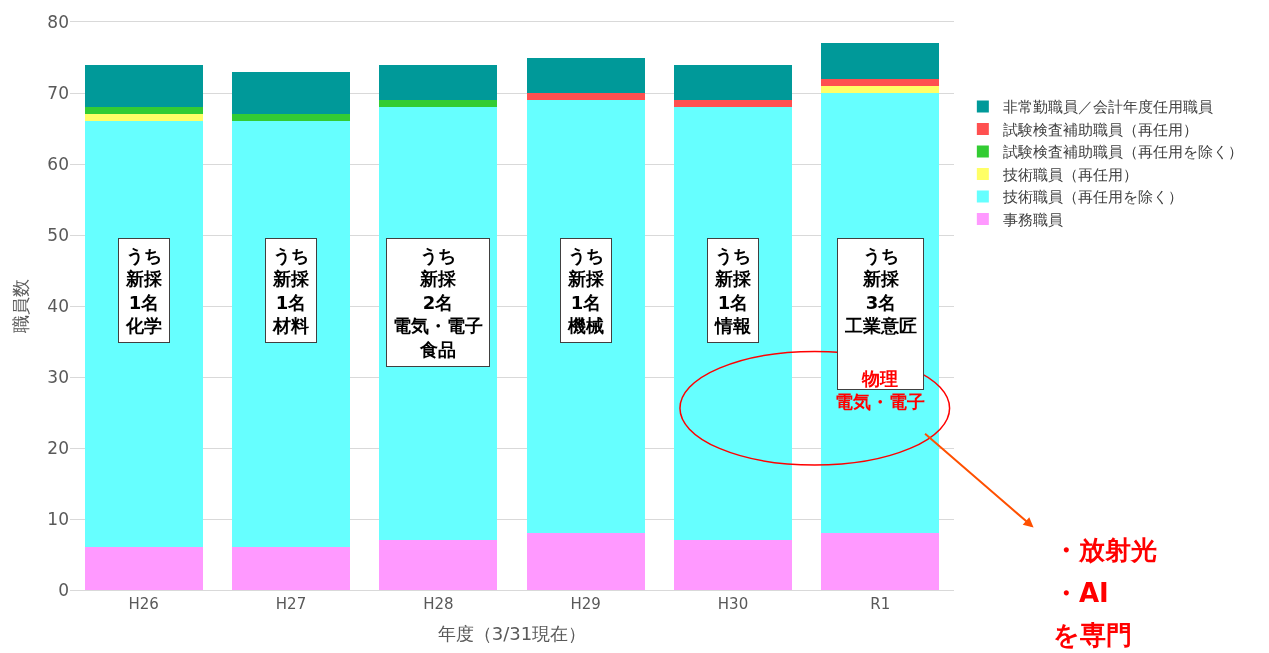  What do you see at coordinates (20, 306) in the screenshot?
I see `y-axis-title: 職員数` at bounding box center [20, 306].